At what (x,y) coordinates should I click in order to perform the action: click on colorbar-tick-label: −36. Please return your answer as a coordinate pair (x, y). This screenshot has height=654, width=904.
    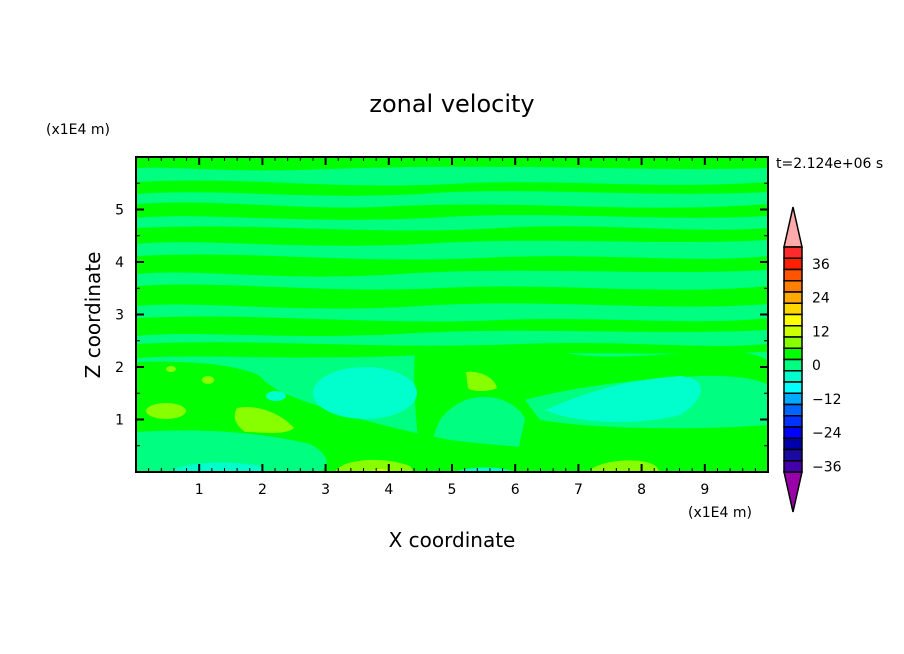
    Looking at the image, I should click on (827, 467).